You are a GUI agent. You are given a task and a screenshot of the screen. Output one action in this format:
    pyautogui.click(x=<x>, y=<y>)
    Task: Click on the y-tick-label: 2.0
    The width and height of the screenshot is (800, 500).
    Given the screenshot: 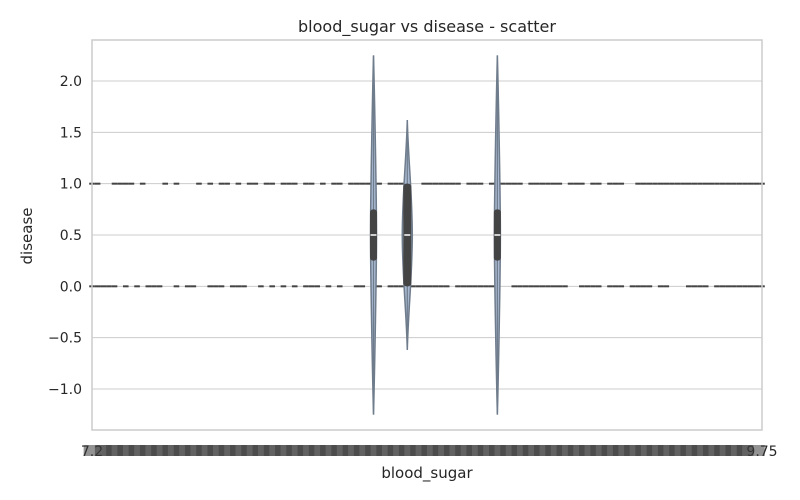 What is the action you would take?
    pyautogui.click(x=71, y=82)
    